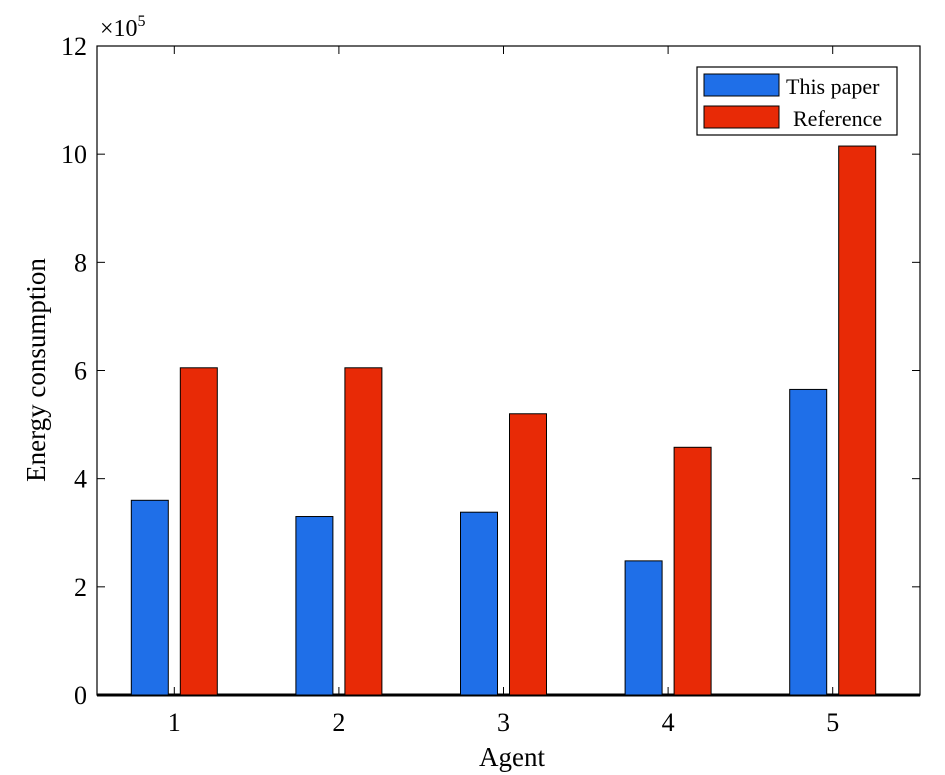 This screenshot has width=945, height=775. What do you see at coordinates (142, 21) in the screenshot?
I see `y-multiplier-exponent: 5` at bounding box center [142, 21].